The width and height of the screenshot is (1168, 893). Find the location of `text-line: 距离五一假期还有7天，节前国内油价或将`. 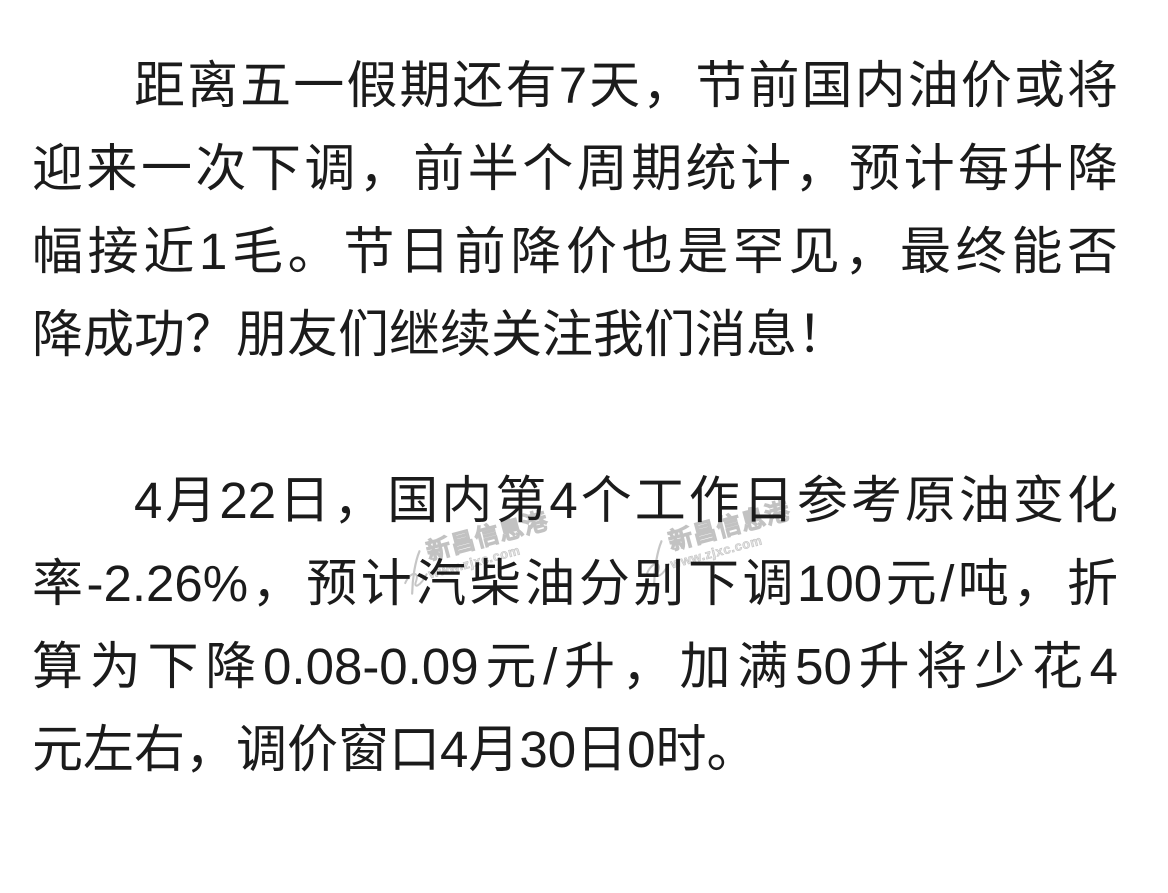

text-line: 距离五一假期还有7天，节前国内油价或将 is located at coordinates (626, 85).